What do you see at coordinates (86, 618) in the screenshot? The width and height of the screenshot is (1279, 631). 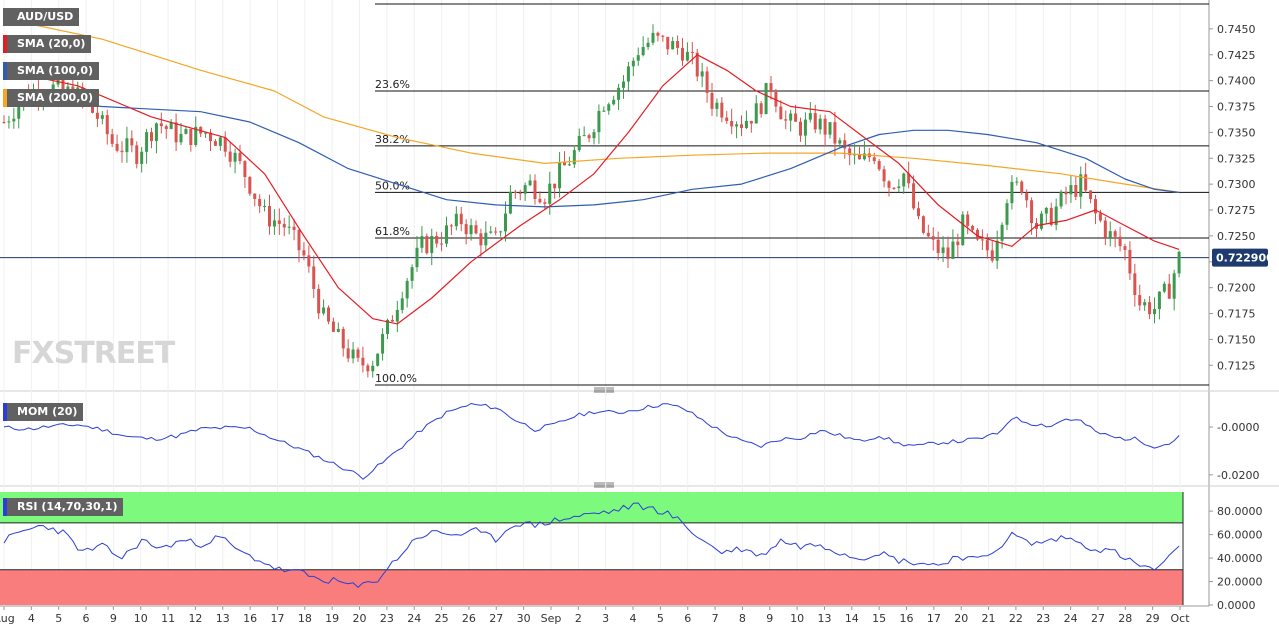 I see `date-tick-label: 6` at bounding box center [86, 618].